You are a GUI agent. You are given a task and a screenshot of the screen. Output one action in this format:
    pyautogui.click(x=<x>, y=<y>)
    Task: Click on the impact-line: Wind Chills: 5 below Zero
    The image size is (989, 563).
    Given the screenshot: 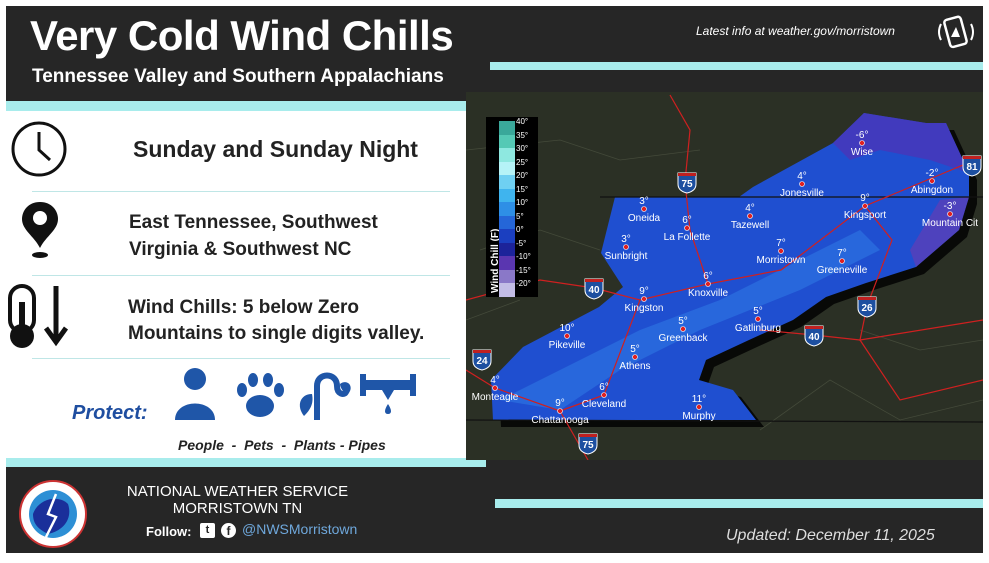 What is the action you would take?
    pyautogui.click(x=244, y=307)
    